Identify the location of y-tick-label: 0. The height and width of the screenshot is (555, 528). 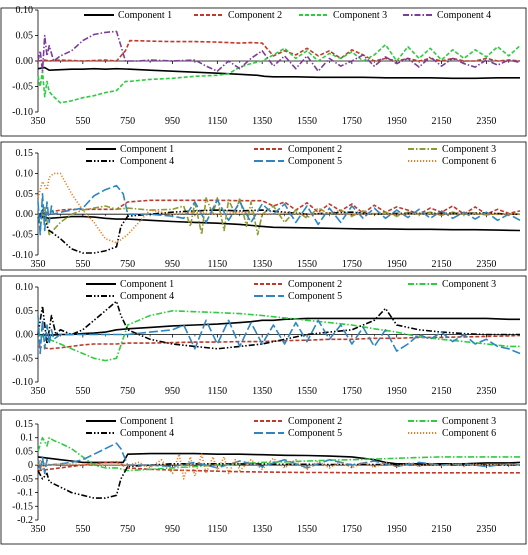
(30, 465).